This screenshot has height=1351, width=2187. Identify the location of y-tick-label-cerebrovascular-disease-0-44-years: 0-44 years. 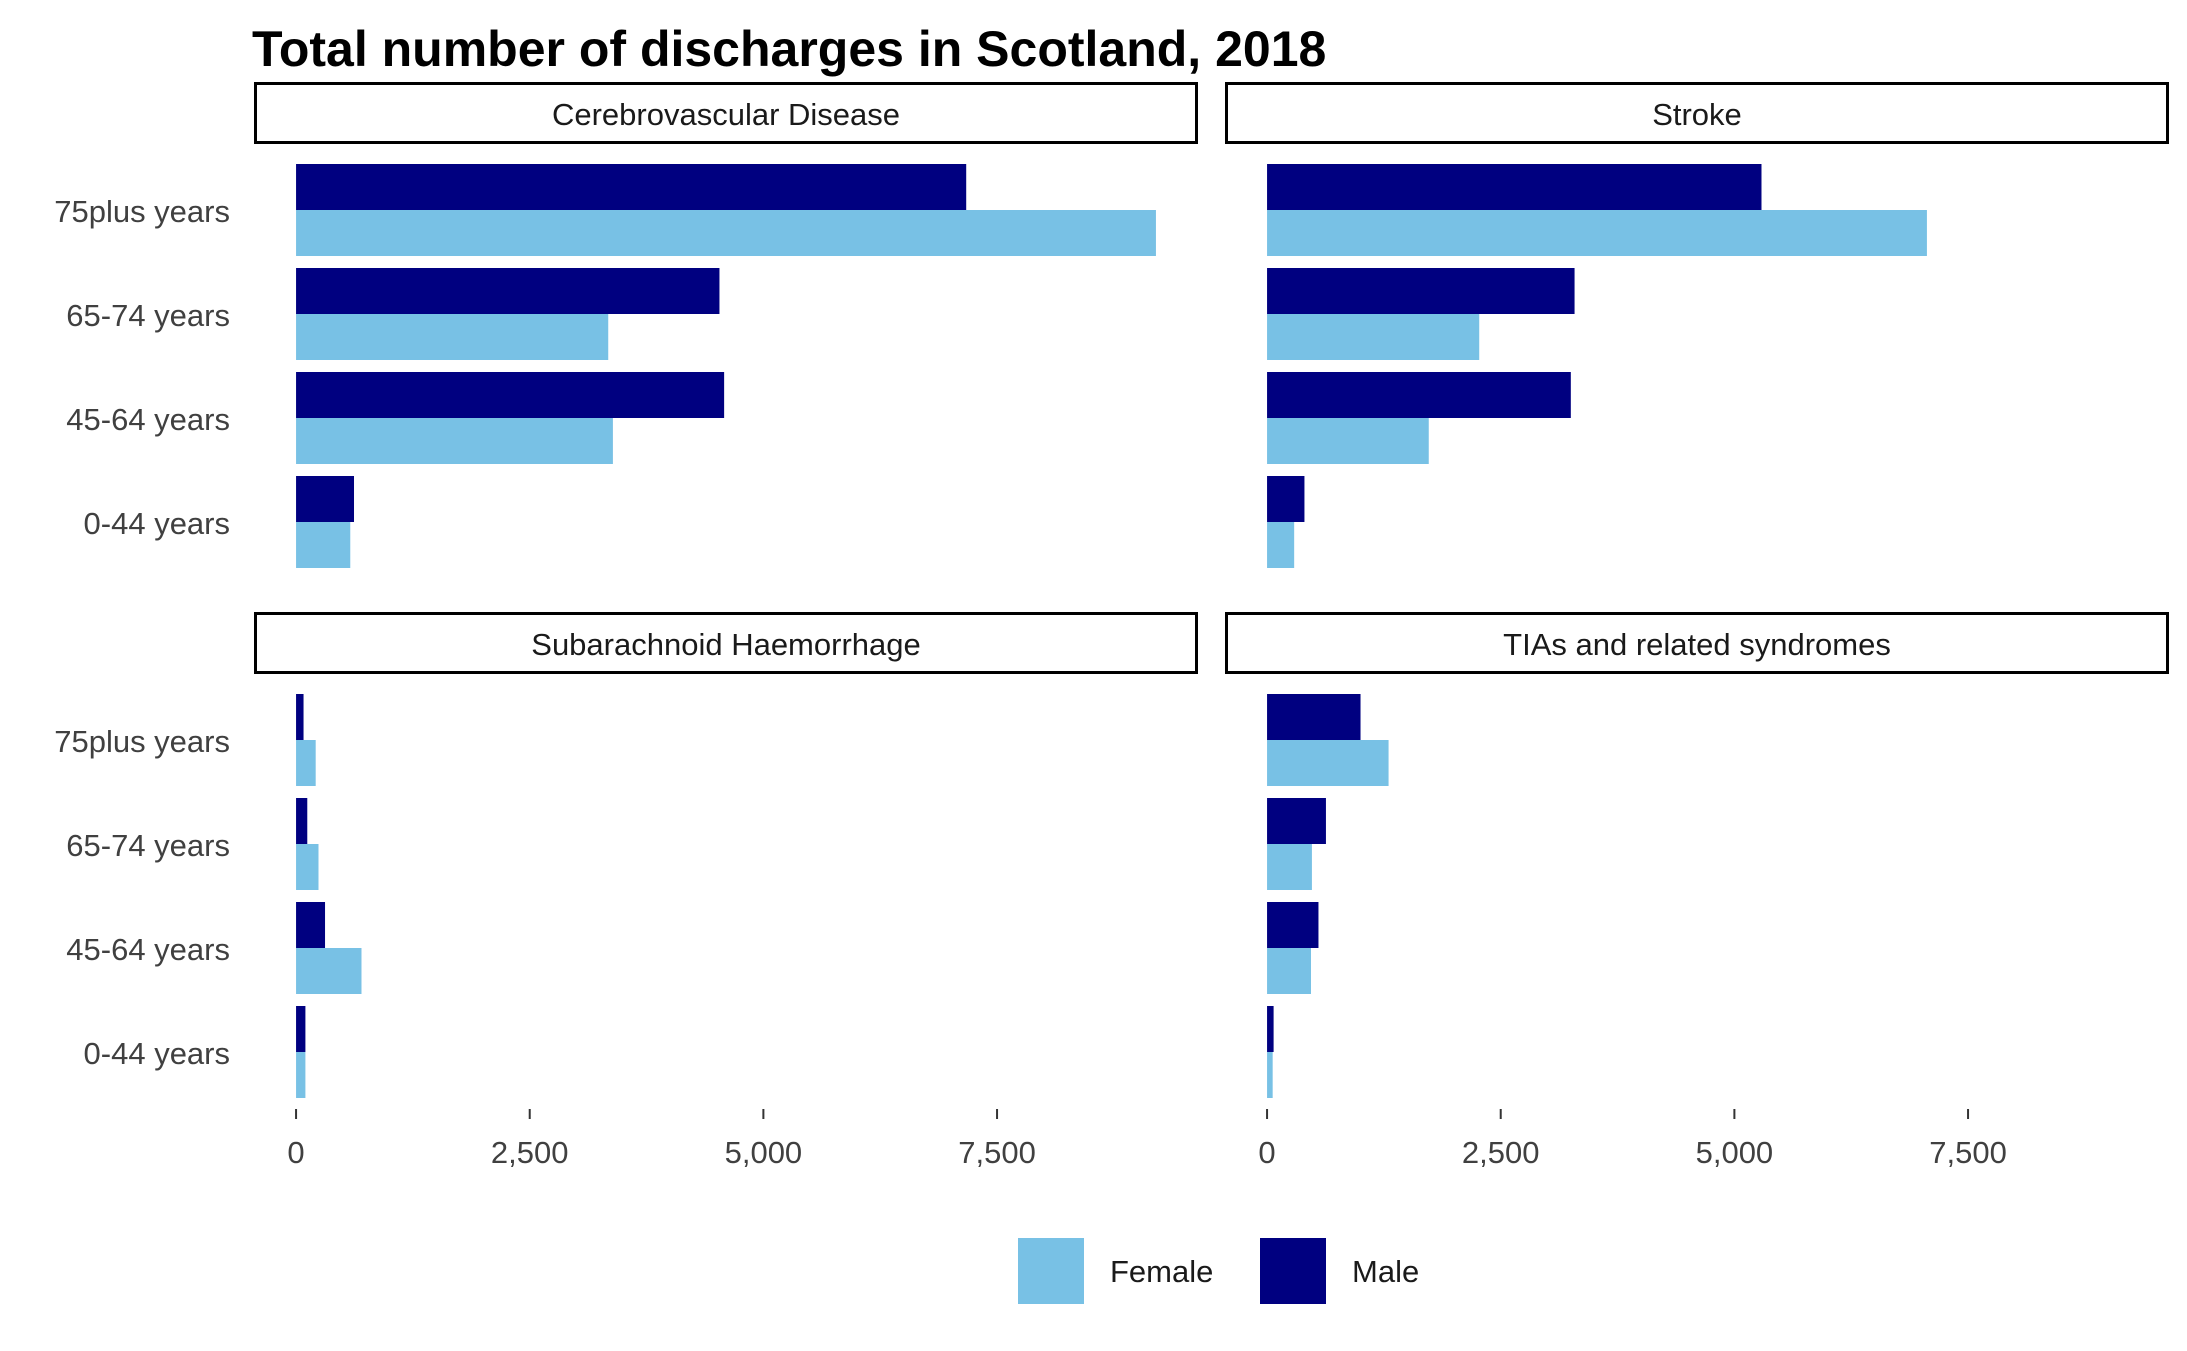
(157, 523).